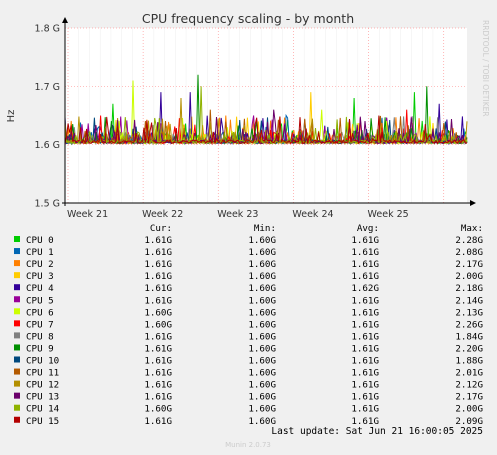 The image size is (497, 455). I want to click on x-tick-label: Week 24, so click(312, 214).